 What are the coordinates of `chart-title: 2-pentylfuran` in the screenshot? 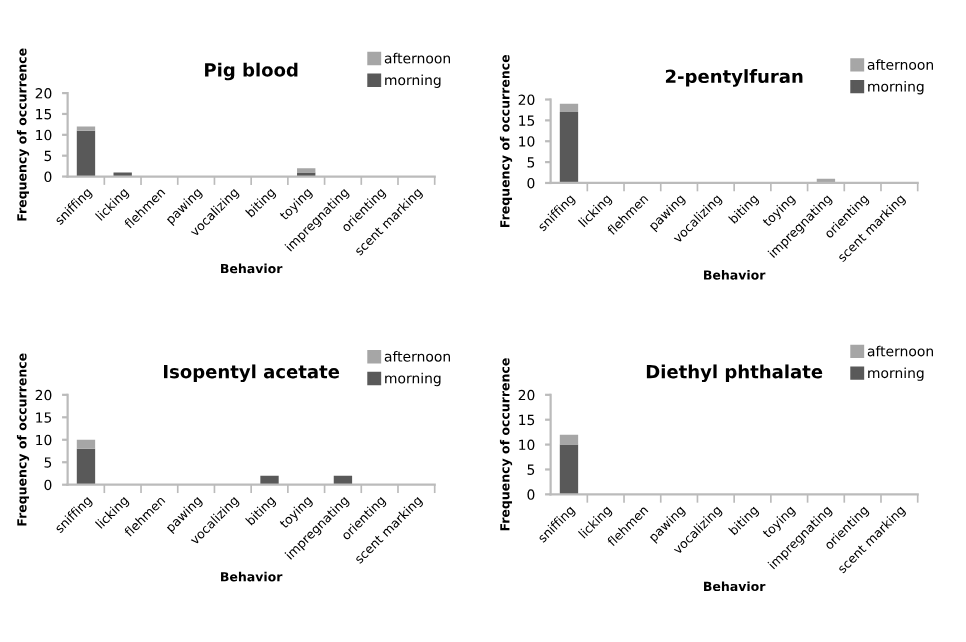 It's located at (734, 78).